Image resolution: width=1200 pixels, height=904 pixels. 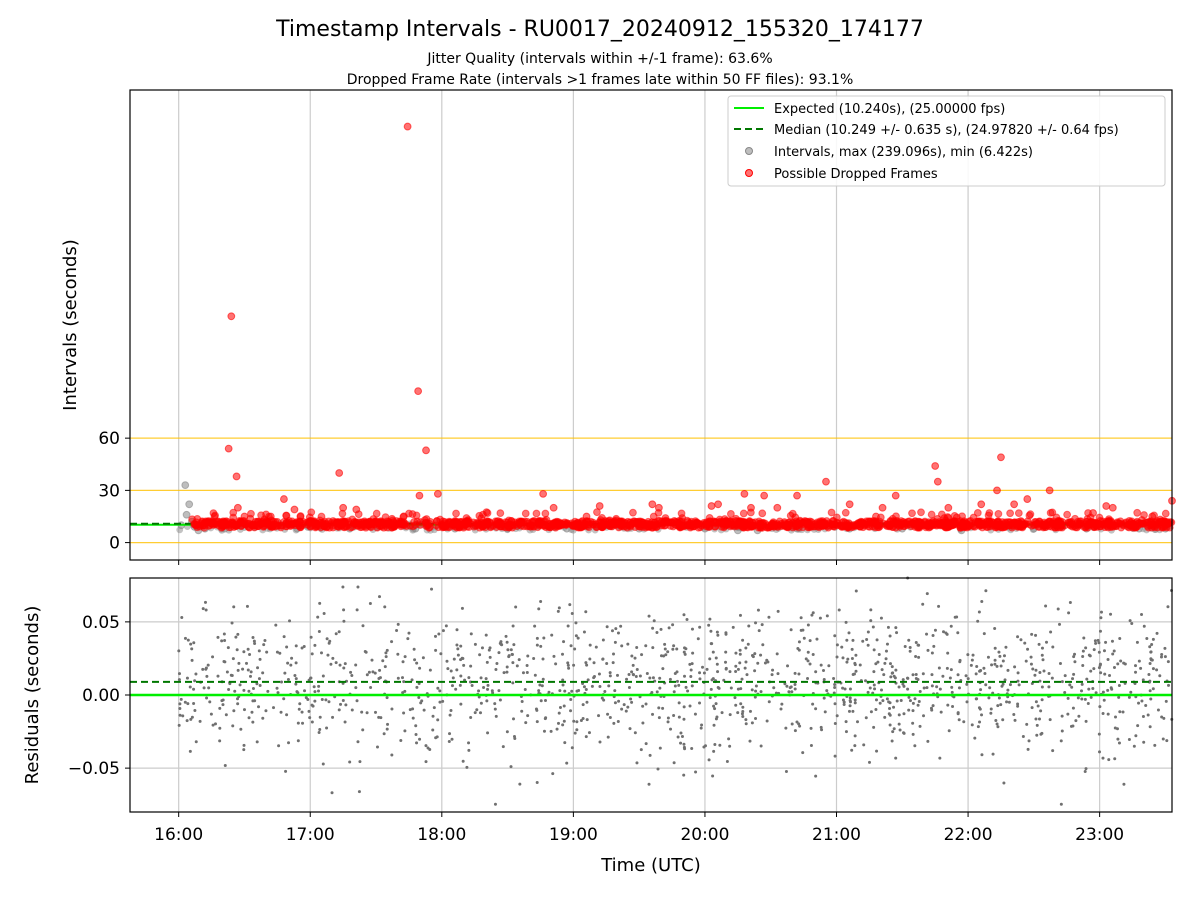 What do you see at coordinates (749, 151) in the screenshot?
I see `legend-intervals-marker` at bounding box center [749, 151].